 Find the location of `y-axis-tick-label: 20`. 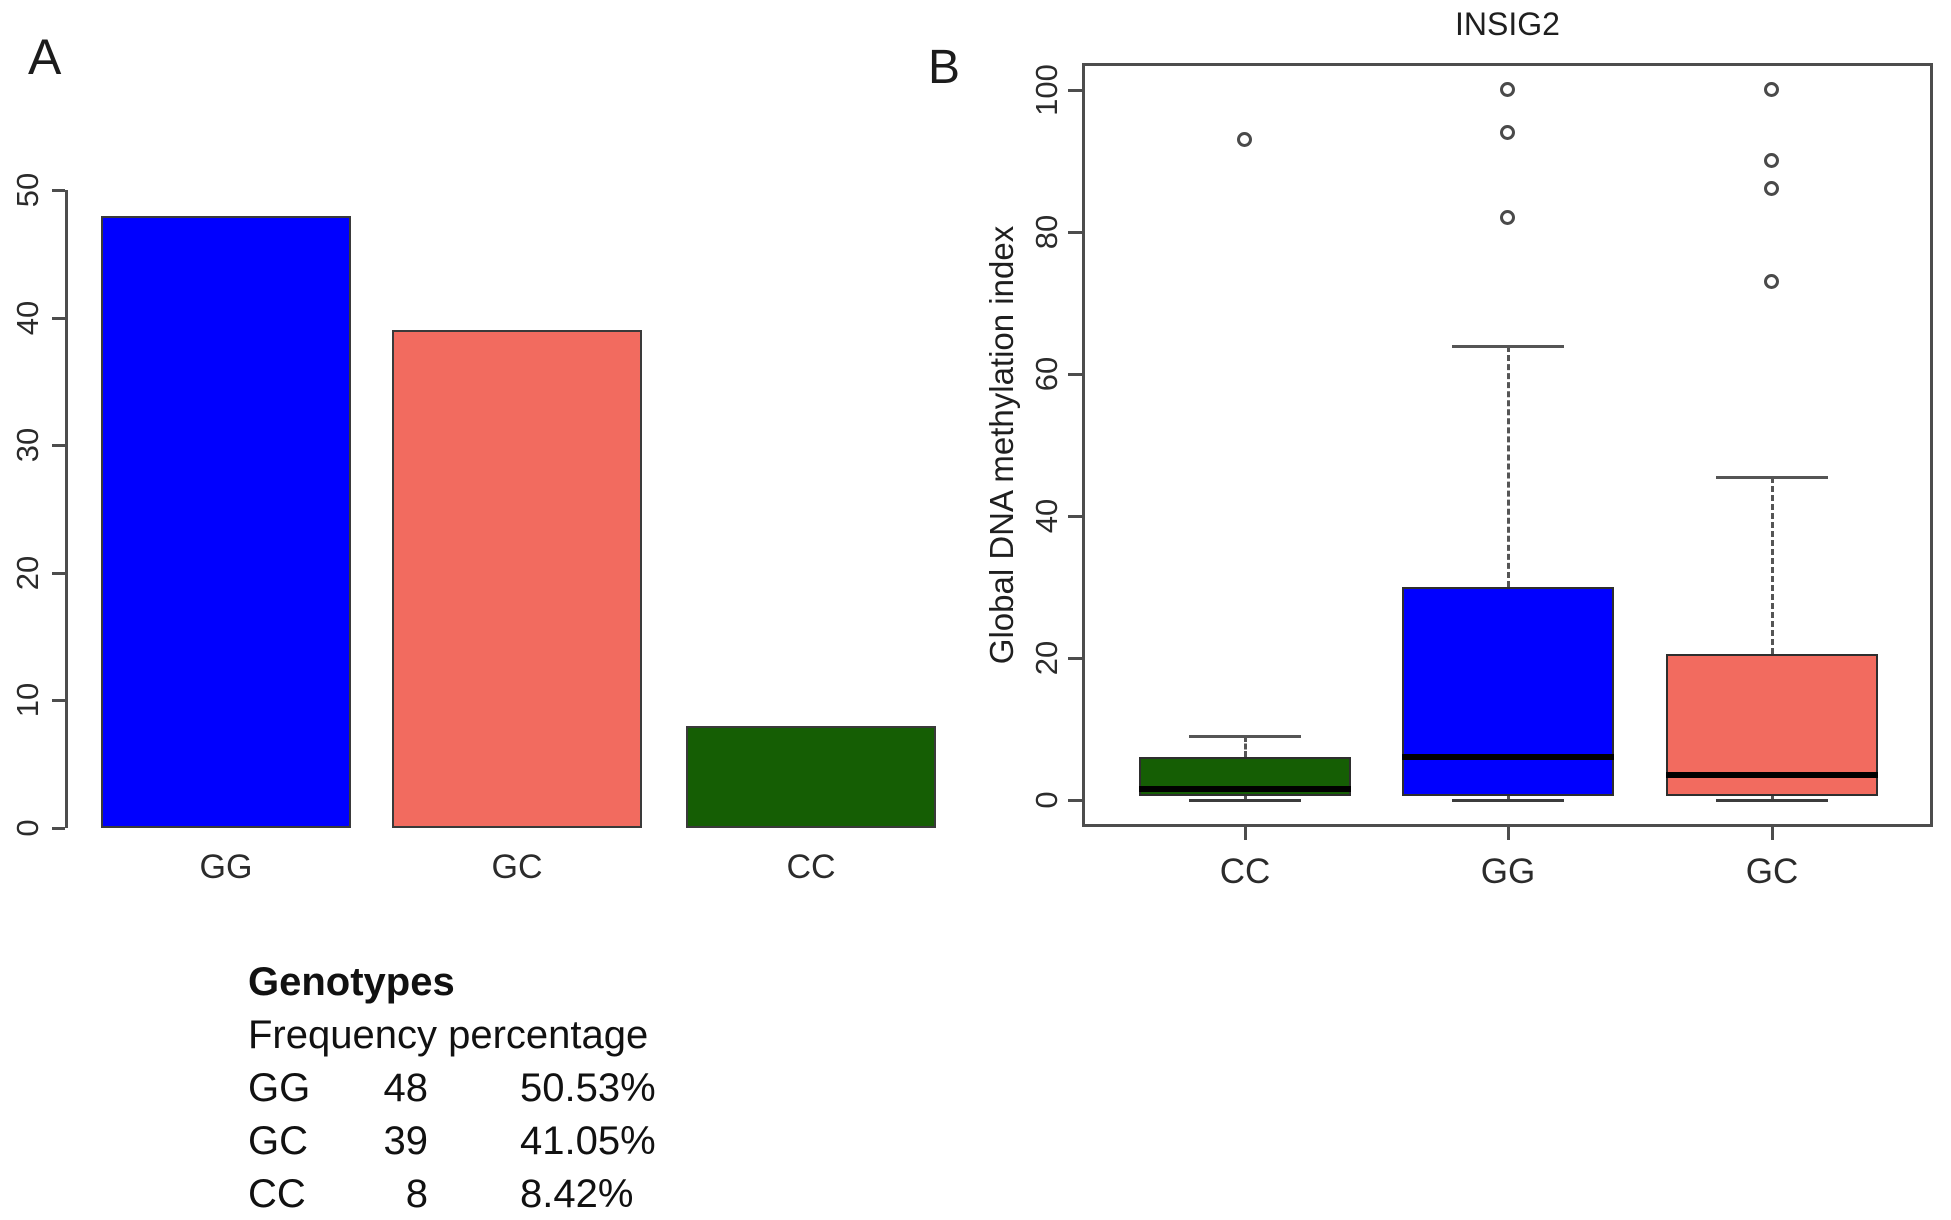

y-axis-tick-label: 20 is located at coordinates (1046, 658).